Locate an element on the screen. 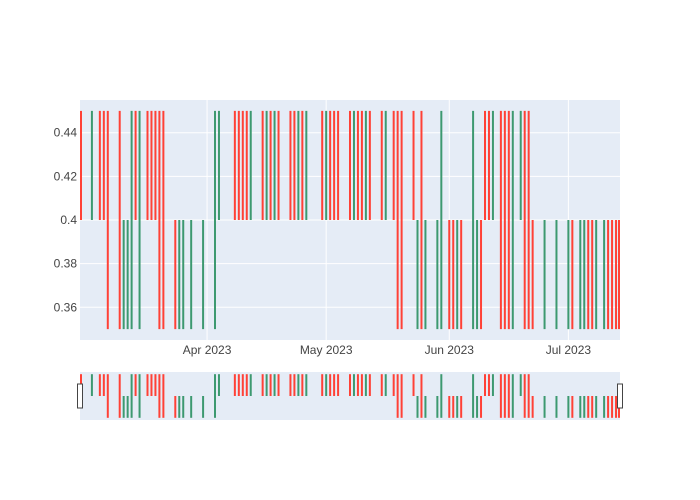  y-tick-label: 0.42 is located at coordinates (66, 176).